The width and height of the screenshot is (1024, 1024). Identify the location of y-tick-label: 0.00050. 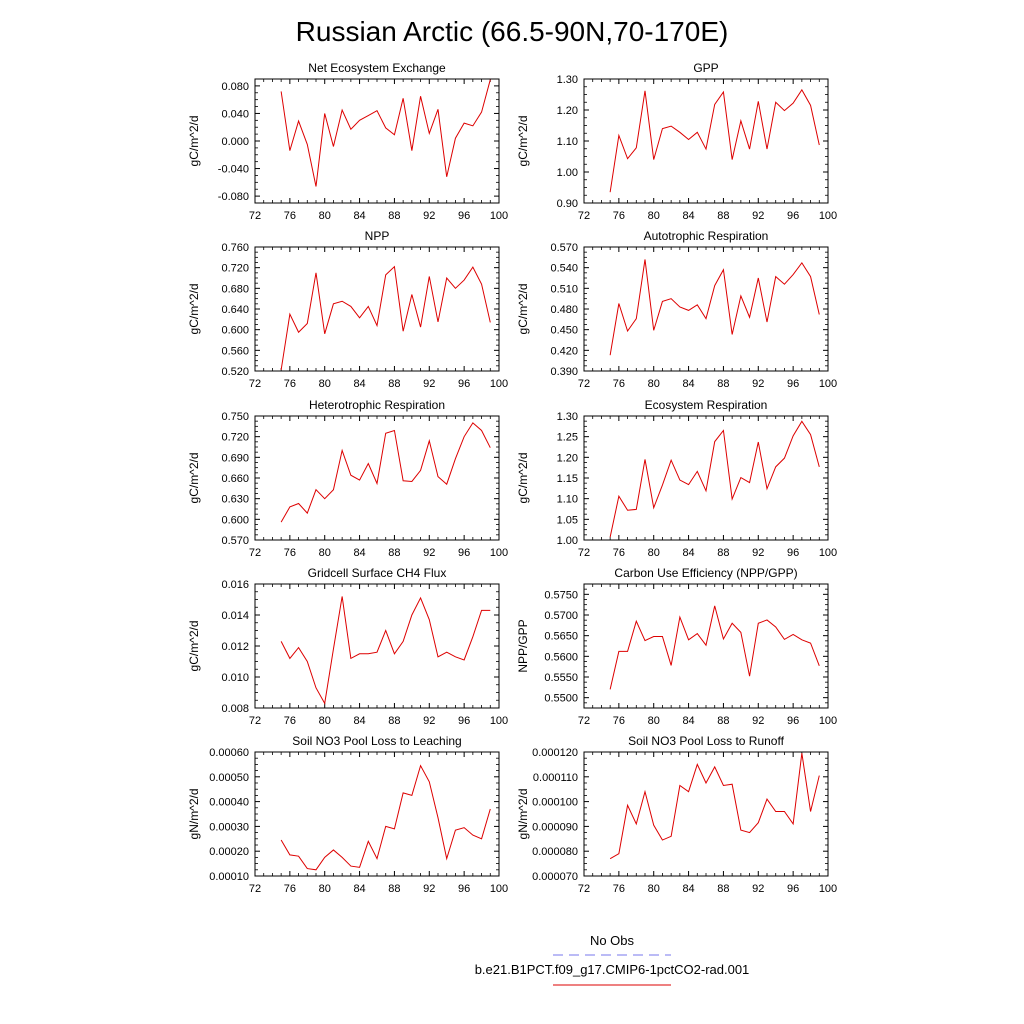
(229, 778).